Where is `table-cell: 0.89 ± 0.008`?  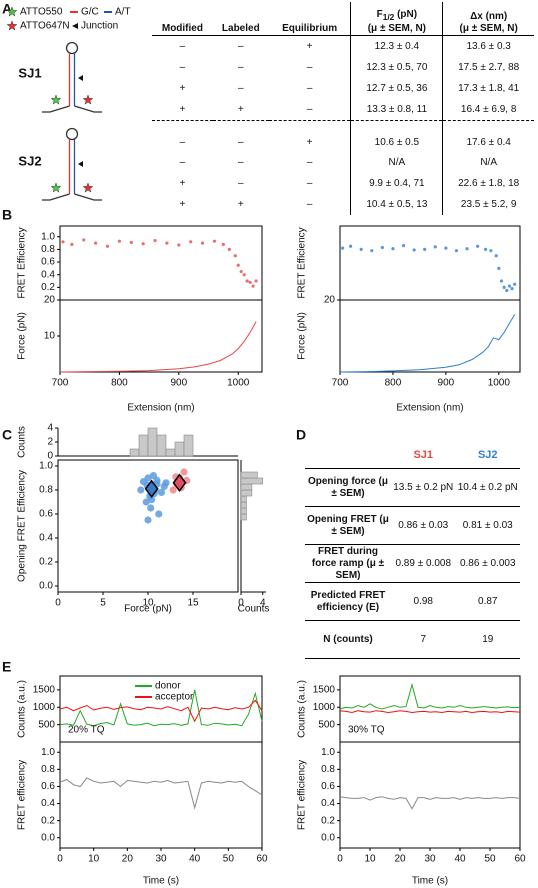
table-cell: 0.89 ± 0.008 is located at coordinates (423, 563).